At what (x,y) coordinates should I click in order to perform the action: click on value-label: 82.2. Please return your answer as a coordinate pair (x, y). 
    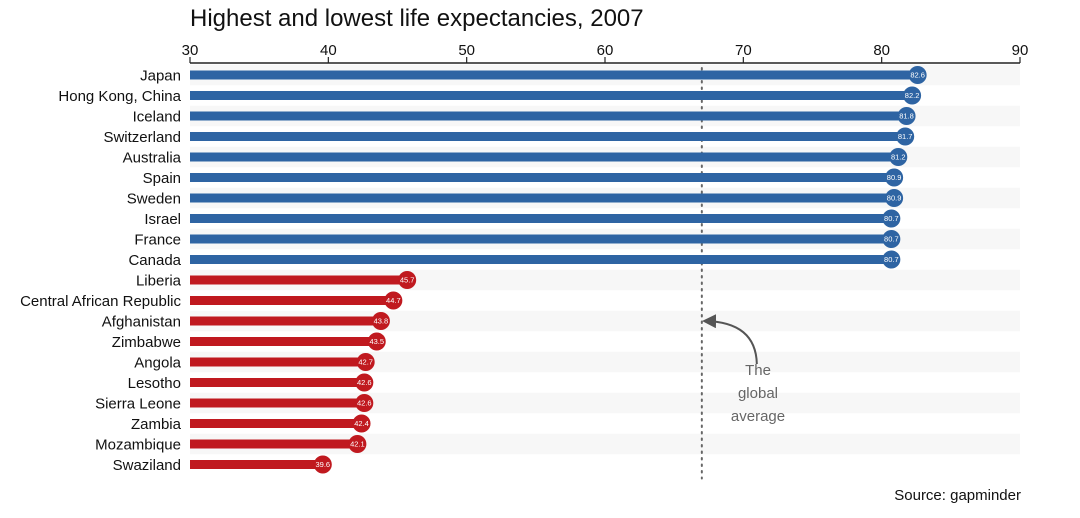
    Looking at the image, I should click on (912, 95).